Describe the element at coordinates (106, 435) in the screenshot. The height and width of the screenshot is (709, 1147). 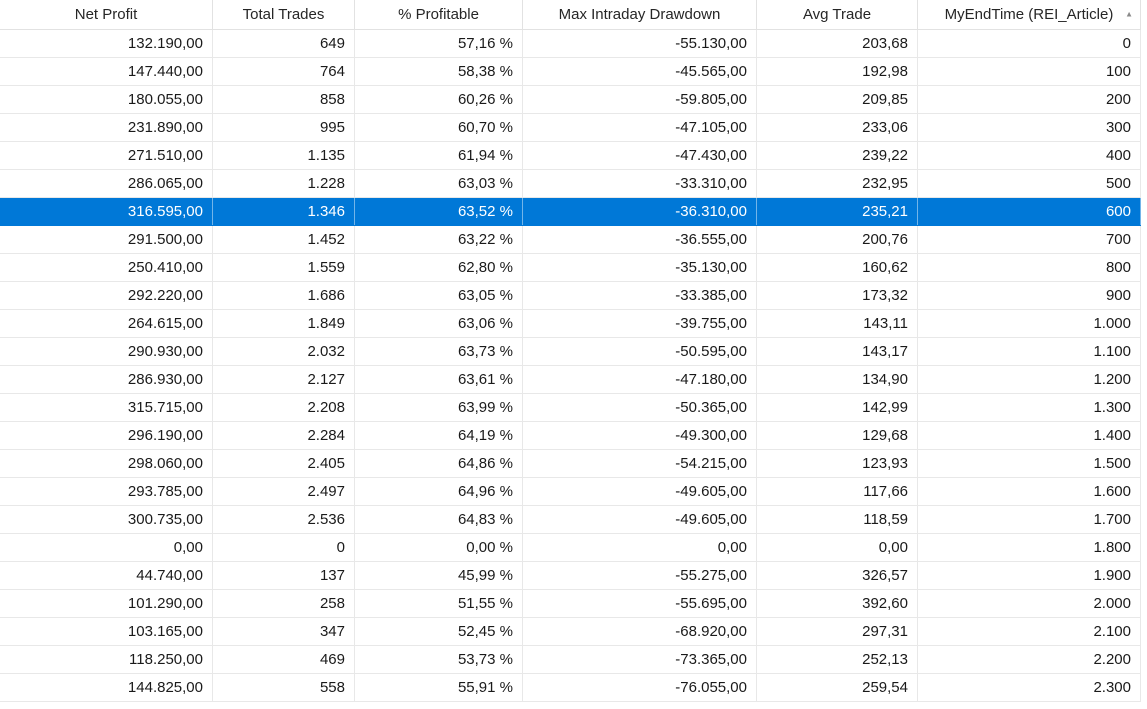
I see `table-cell: 296.190,00` at that location.